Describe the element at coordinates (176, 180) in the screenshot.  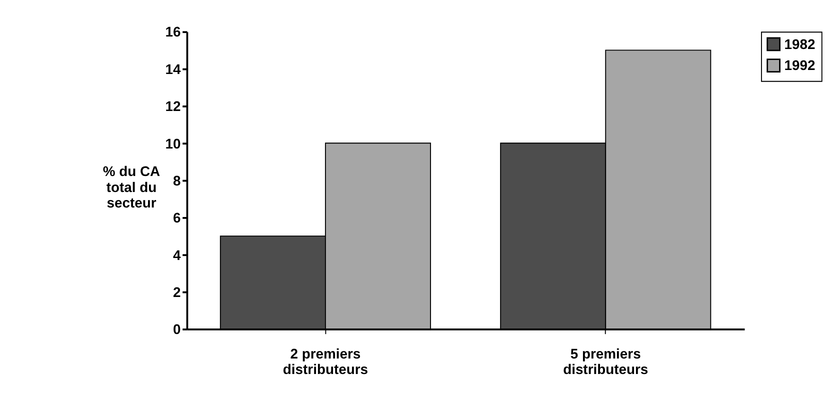
I see `y-tick-label: 8` at that location.